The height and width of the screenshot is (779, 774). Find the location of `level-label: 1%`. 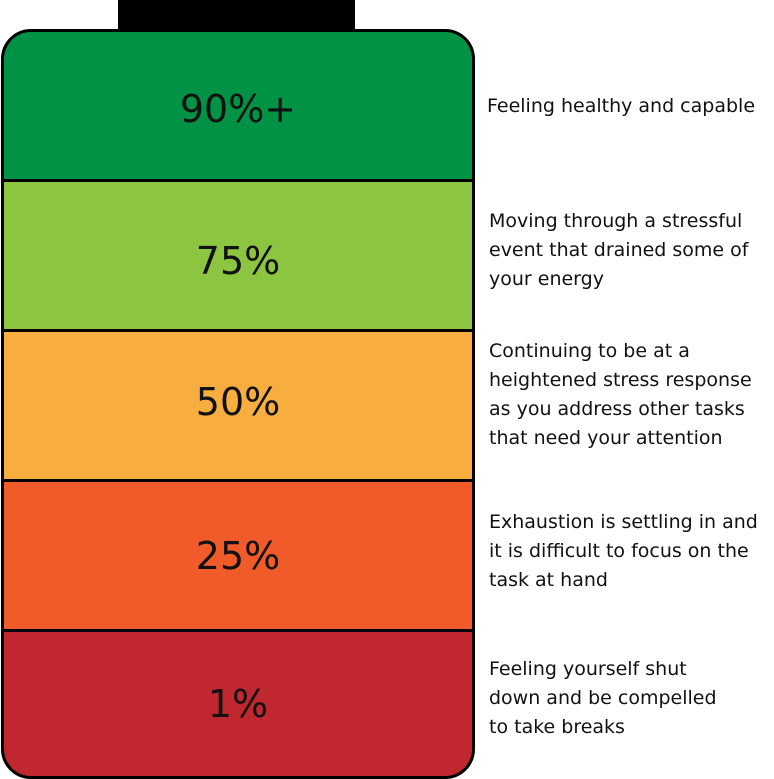

level-label: 1% is located at coordinates (238, 704).